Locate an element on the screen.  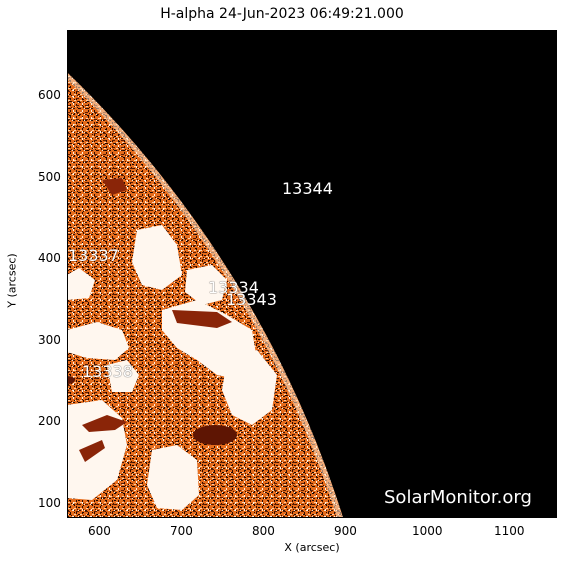
sunspot-core is located at coordinates (152, 410).